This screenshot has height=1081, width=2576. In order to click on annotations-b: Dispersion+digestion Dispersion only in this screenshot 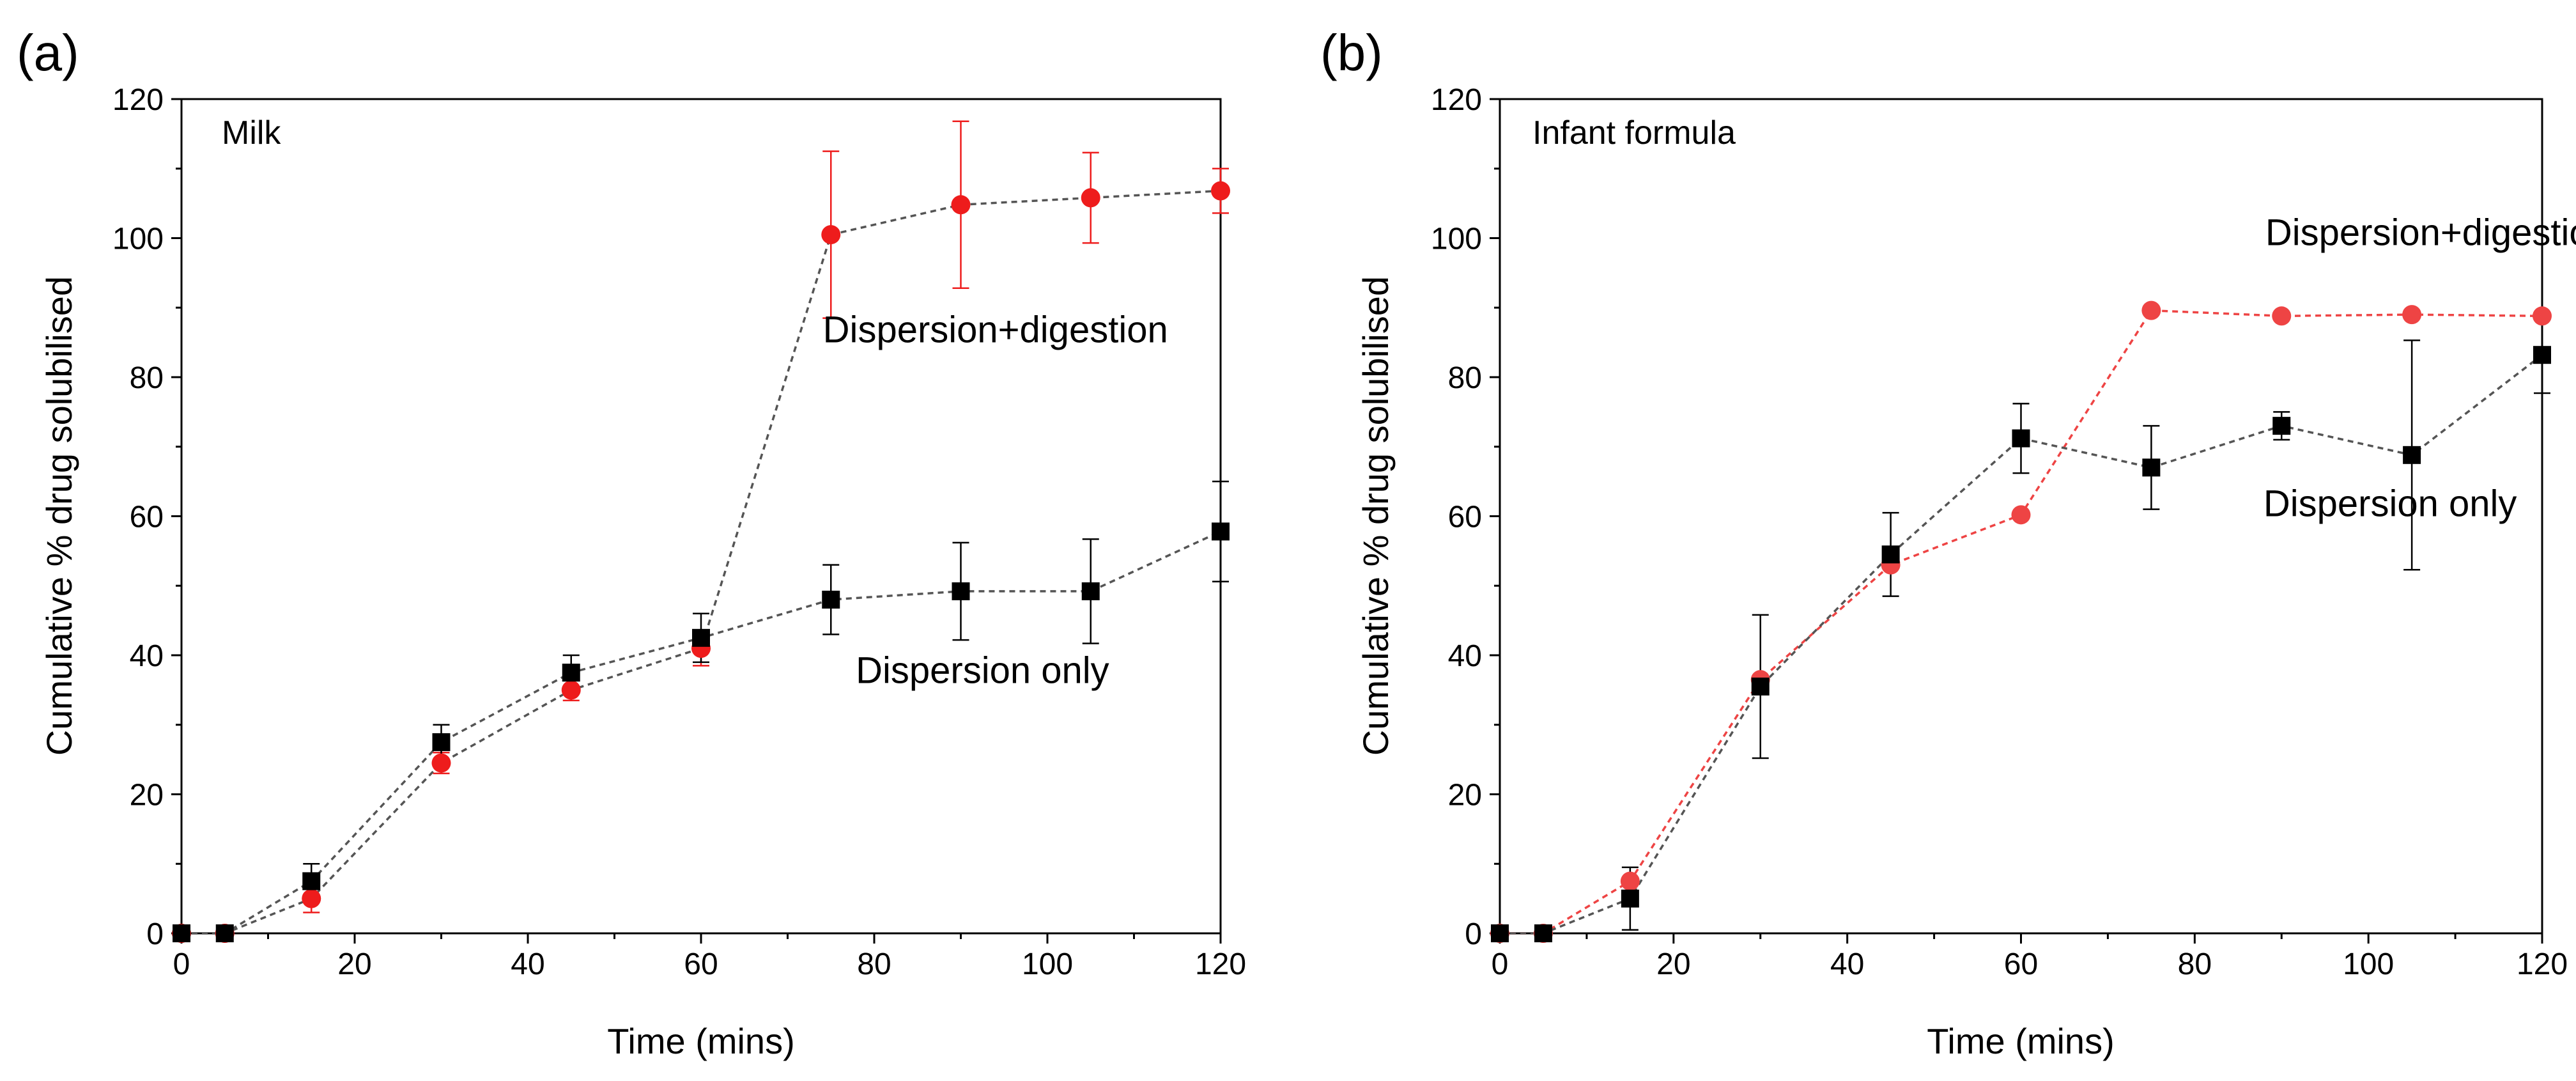, I will do `click(2420, 368)`.